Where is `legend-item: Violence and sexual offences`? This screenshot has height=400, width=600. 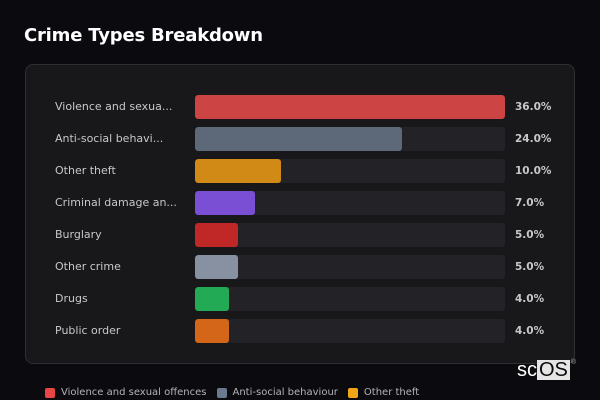
legend-item: Violence and sexual offences is located at coordinates (126, 392).